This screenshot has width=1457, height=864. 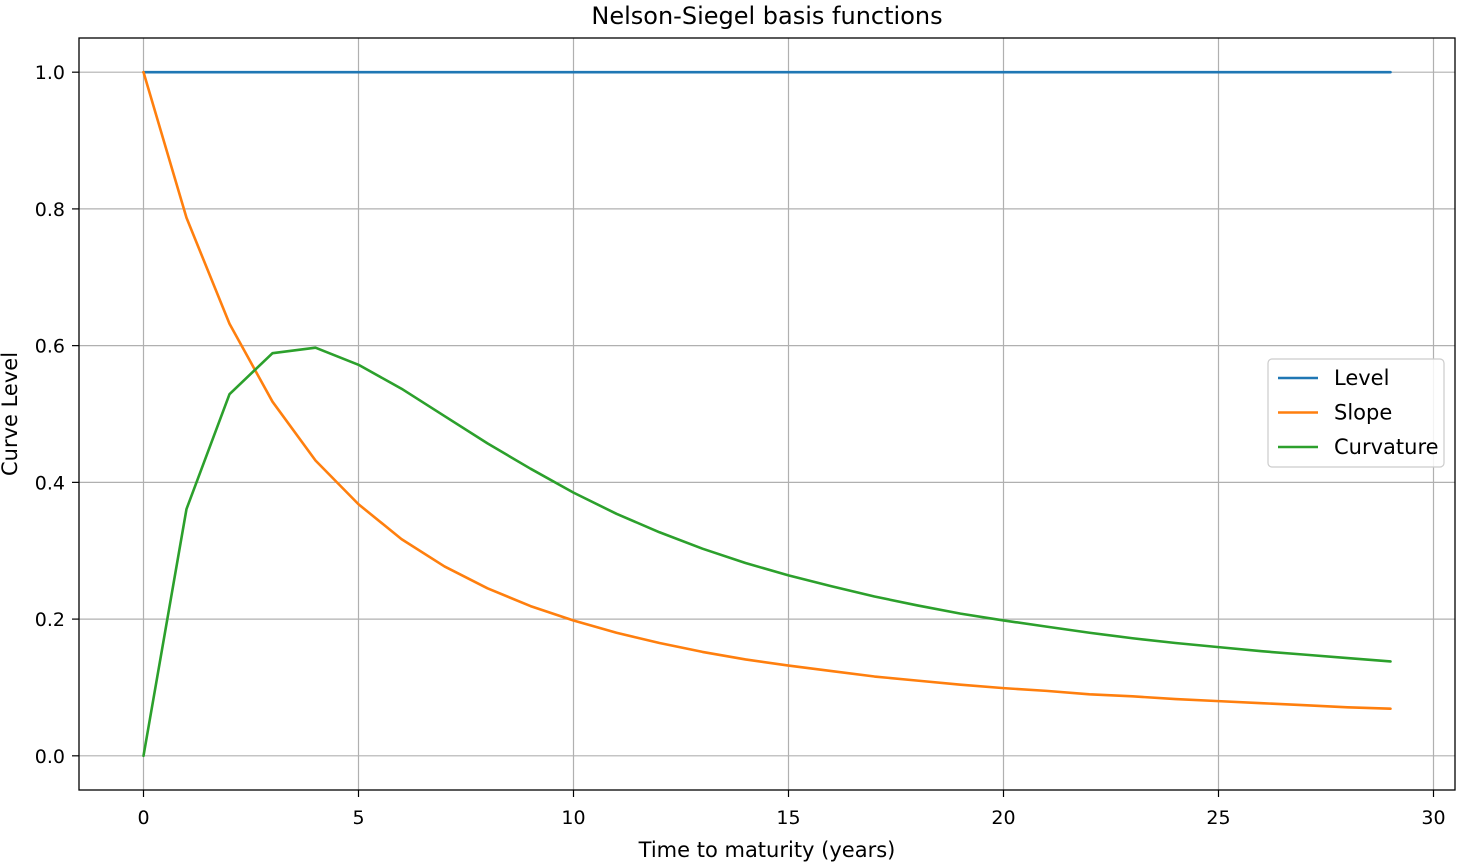 I want to click on x-axis-label: Time to maturity (years), so click(x=767, y=850).